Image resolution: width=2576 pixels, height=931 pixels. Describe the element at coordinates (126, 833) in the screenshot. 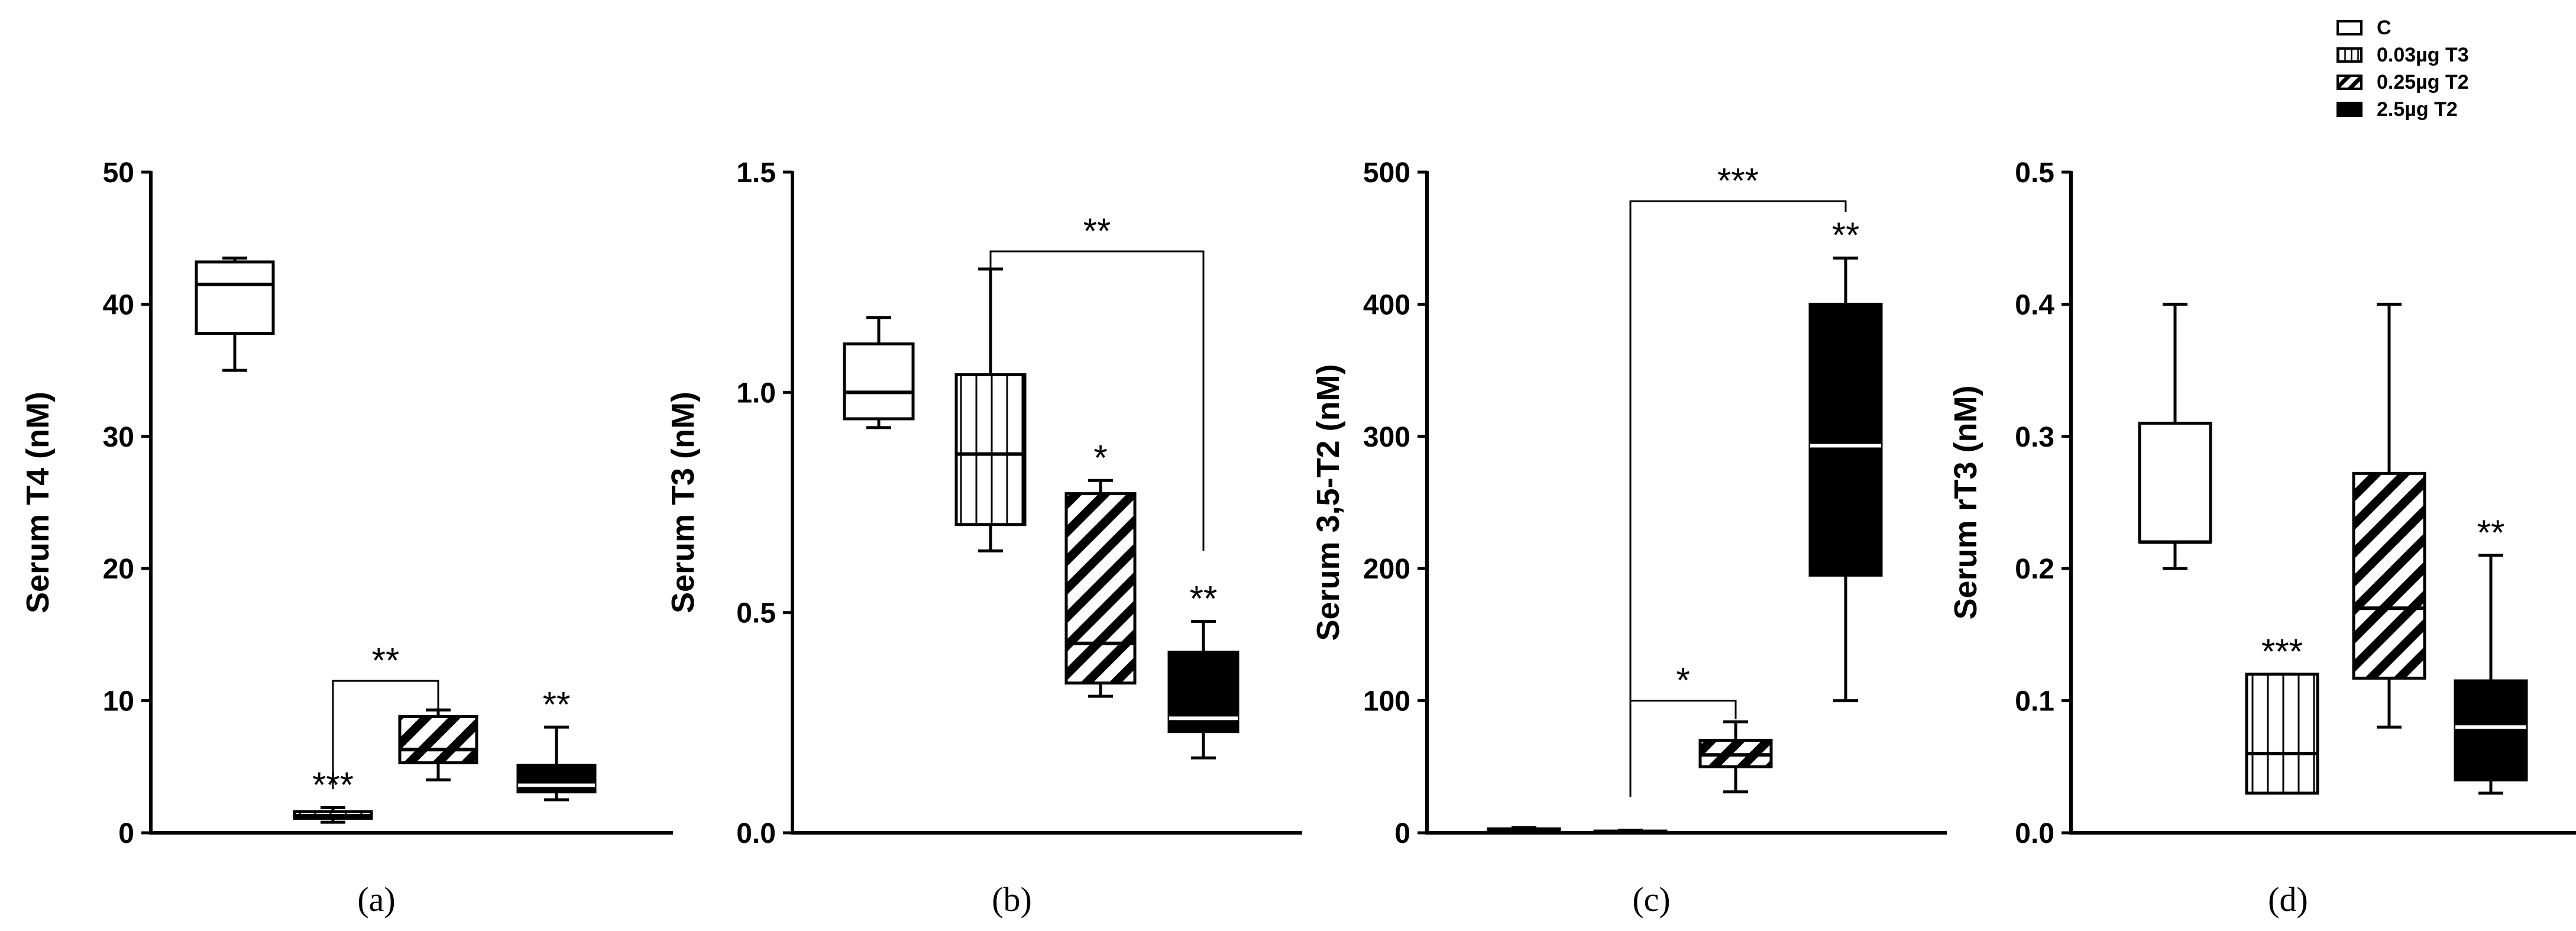

I see `y-tick-label-a-0: 0` at that location.